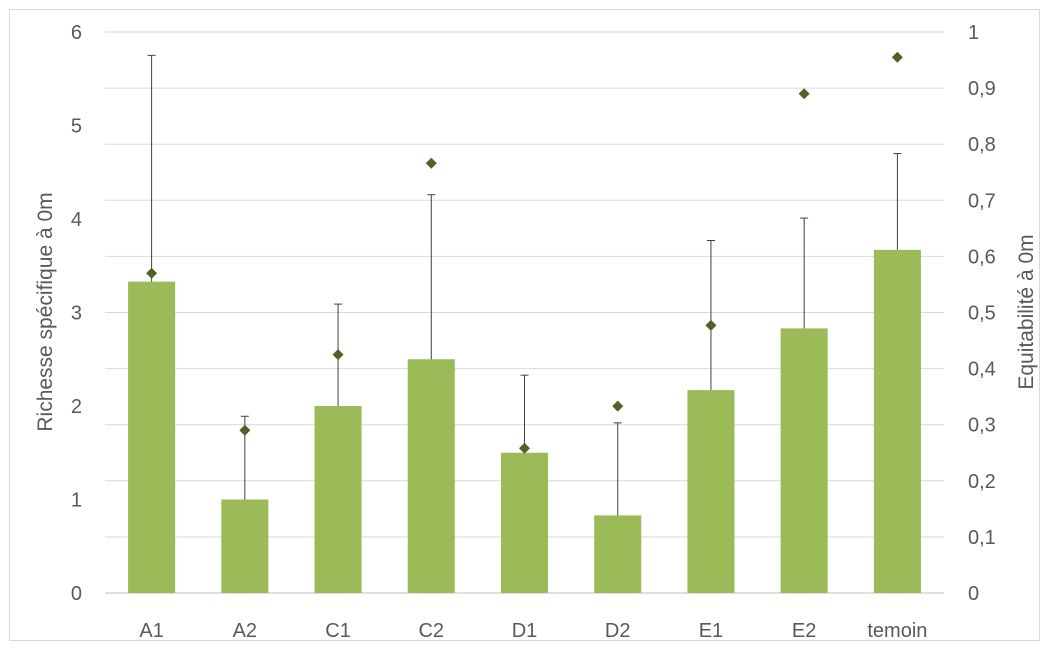 The image size is (1052, 650). Describe the element at coordinates (982, 145) in the screenshot. I see `right-tick-label: 0,8` at that location.